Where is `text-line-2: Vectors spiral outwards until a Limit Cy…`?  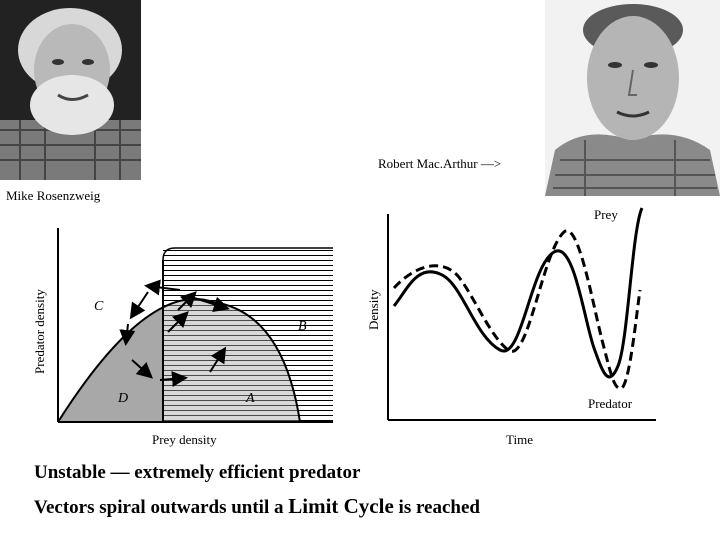
text-line-2: Vectors spiral outwards until a Limit Cy… is located at coordinates (257, 506).